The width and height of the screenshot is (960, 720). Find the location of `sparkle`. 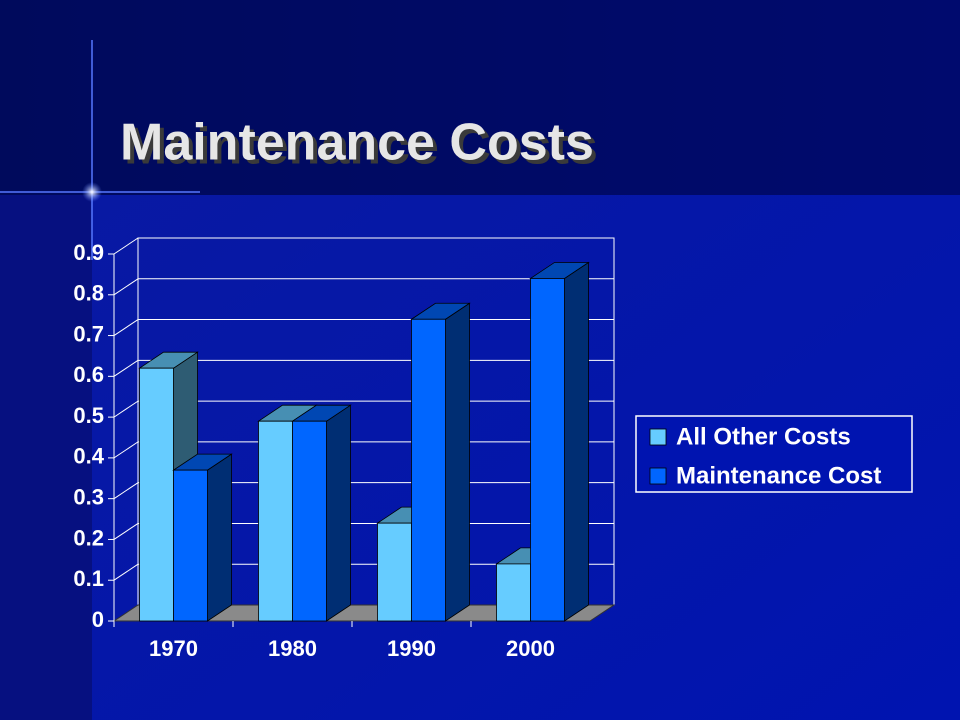

sparkle is located at coordinates (92, 192).